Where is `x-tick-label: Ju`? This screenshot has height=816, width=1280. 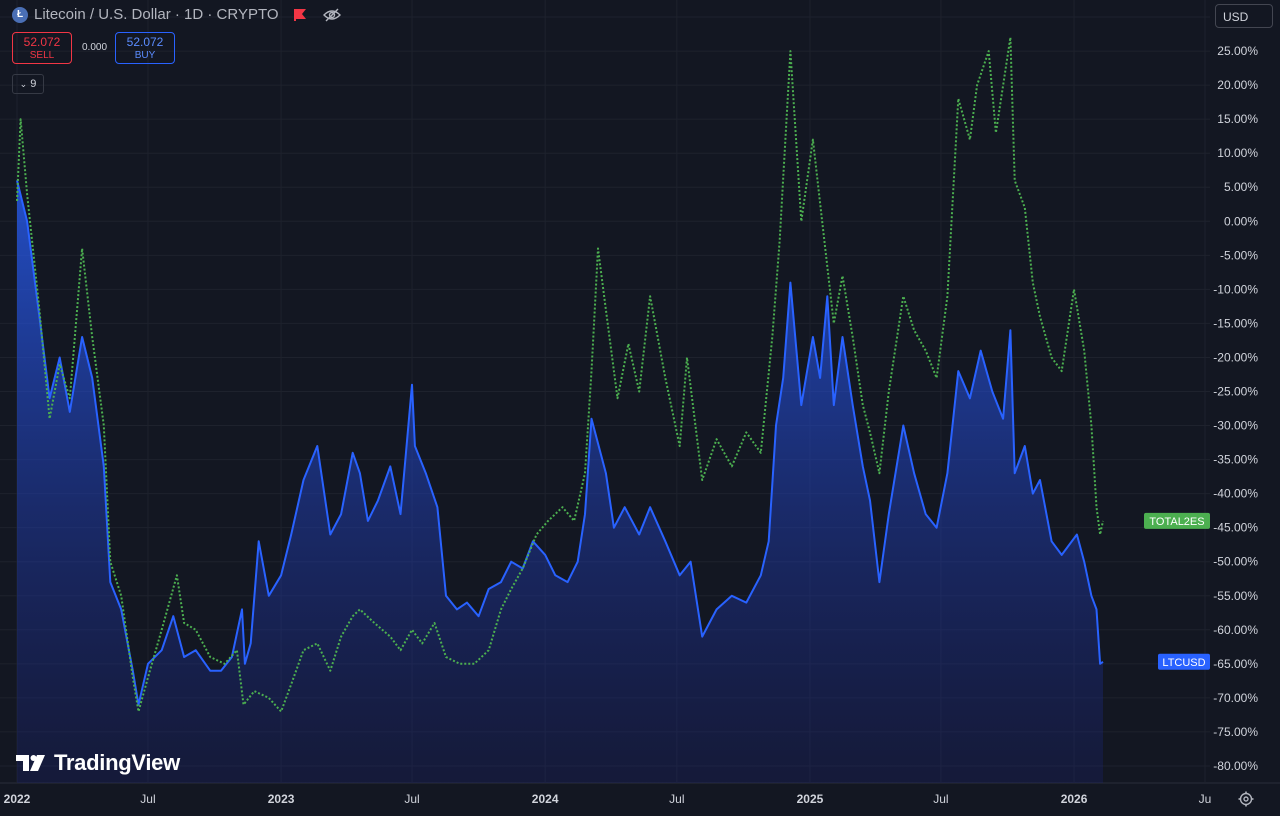
x-tick-label: Ju is located at coordinates (1205, 799).